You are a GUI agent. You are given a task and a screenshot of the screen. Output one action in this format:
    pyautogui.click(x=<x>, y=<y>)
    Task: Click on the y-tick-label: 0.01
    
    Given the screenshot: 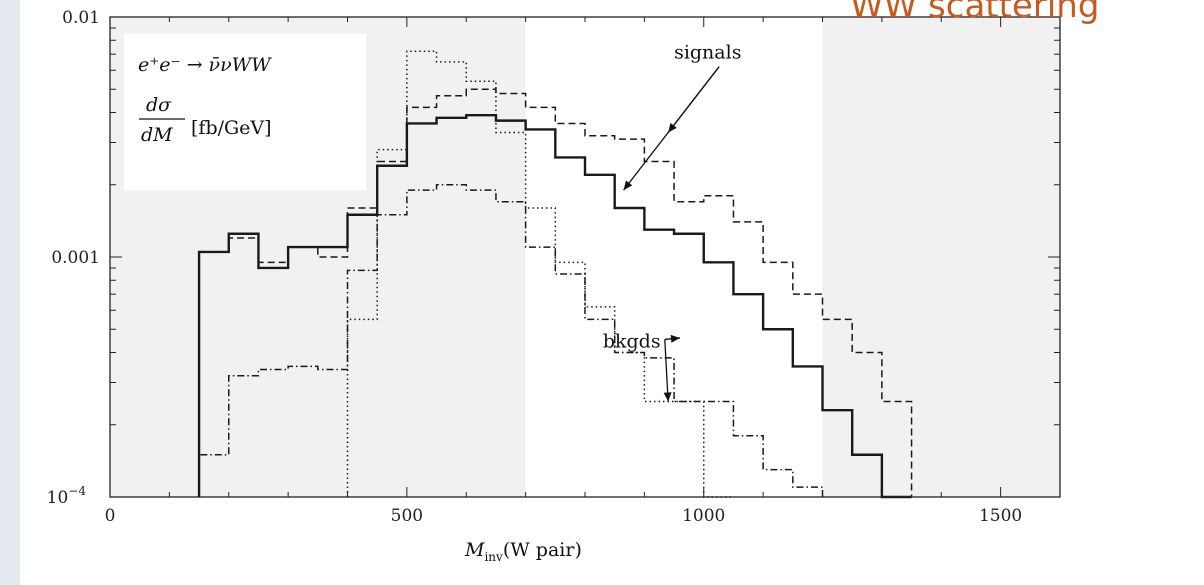 What is the action you would take?
    pyautogui.click(x=81, y=18)
    